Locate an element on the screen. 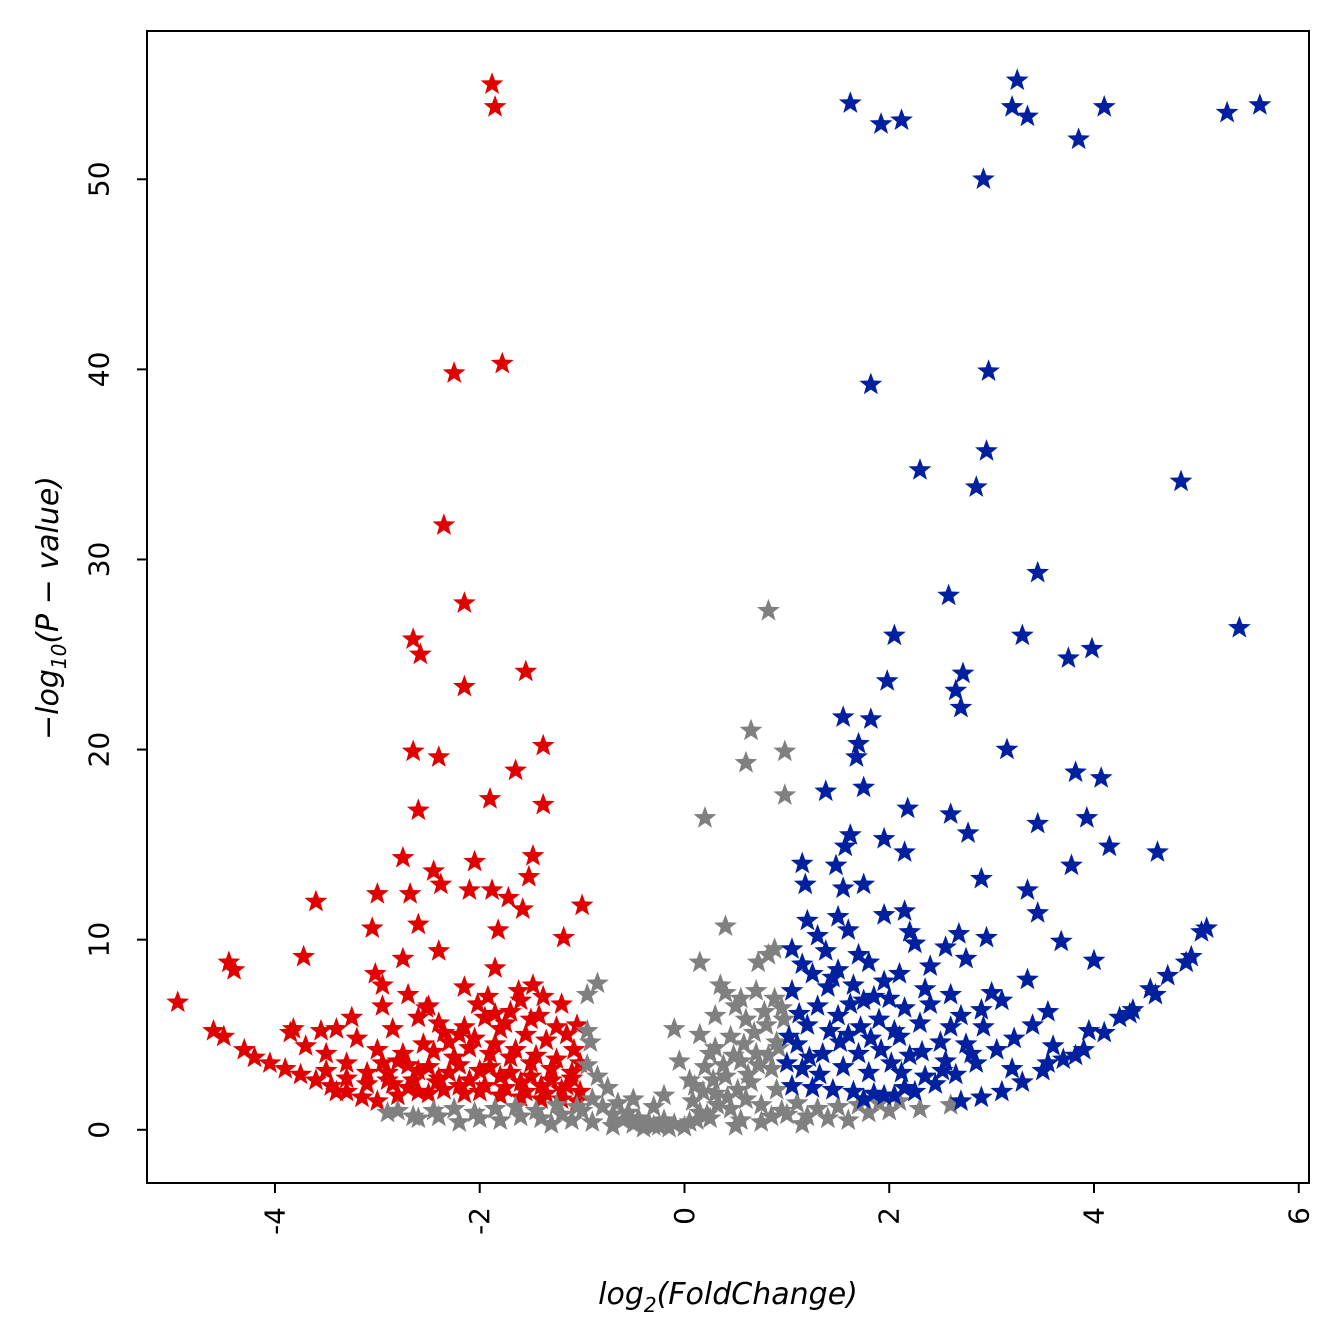 This screenshot has width=1343, height=1340. x-tick-label: 4 is located at coordinates (1094, 1216).